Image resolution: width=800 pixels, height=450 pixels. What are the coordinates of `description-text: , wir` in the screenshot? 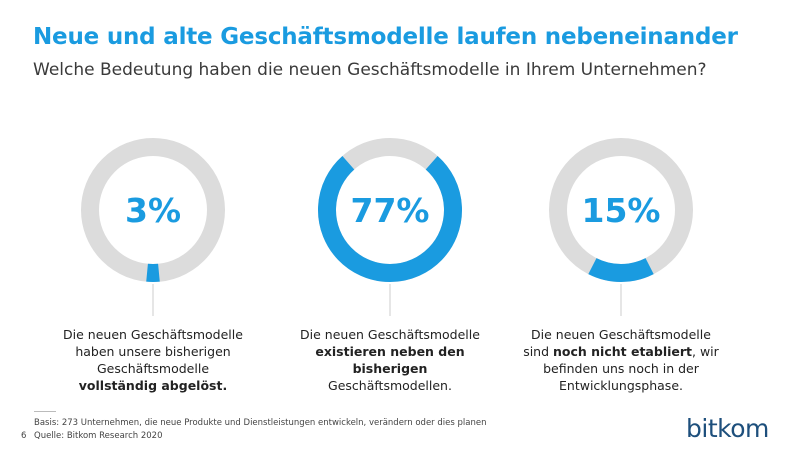 It's located at (705, 351).